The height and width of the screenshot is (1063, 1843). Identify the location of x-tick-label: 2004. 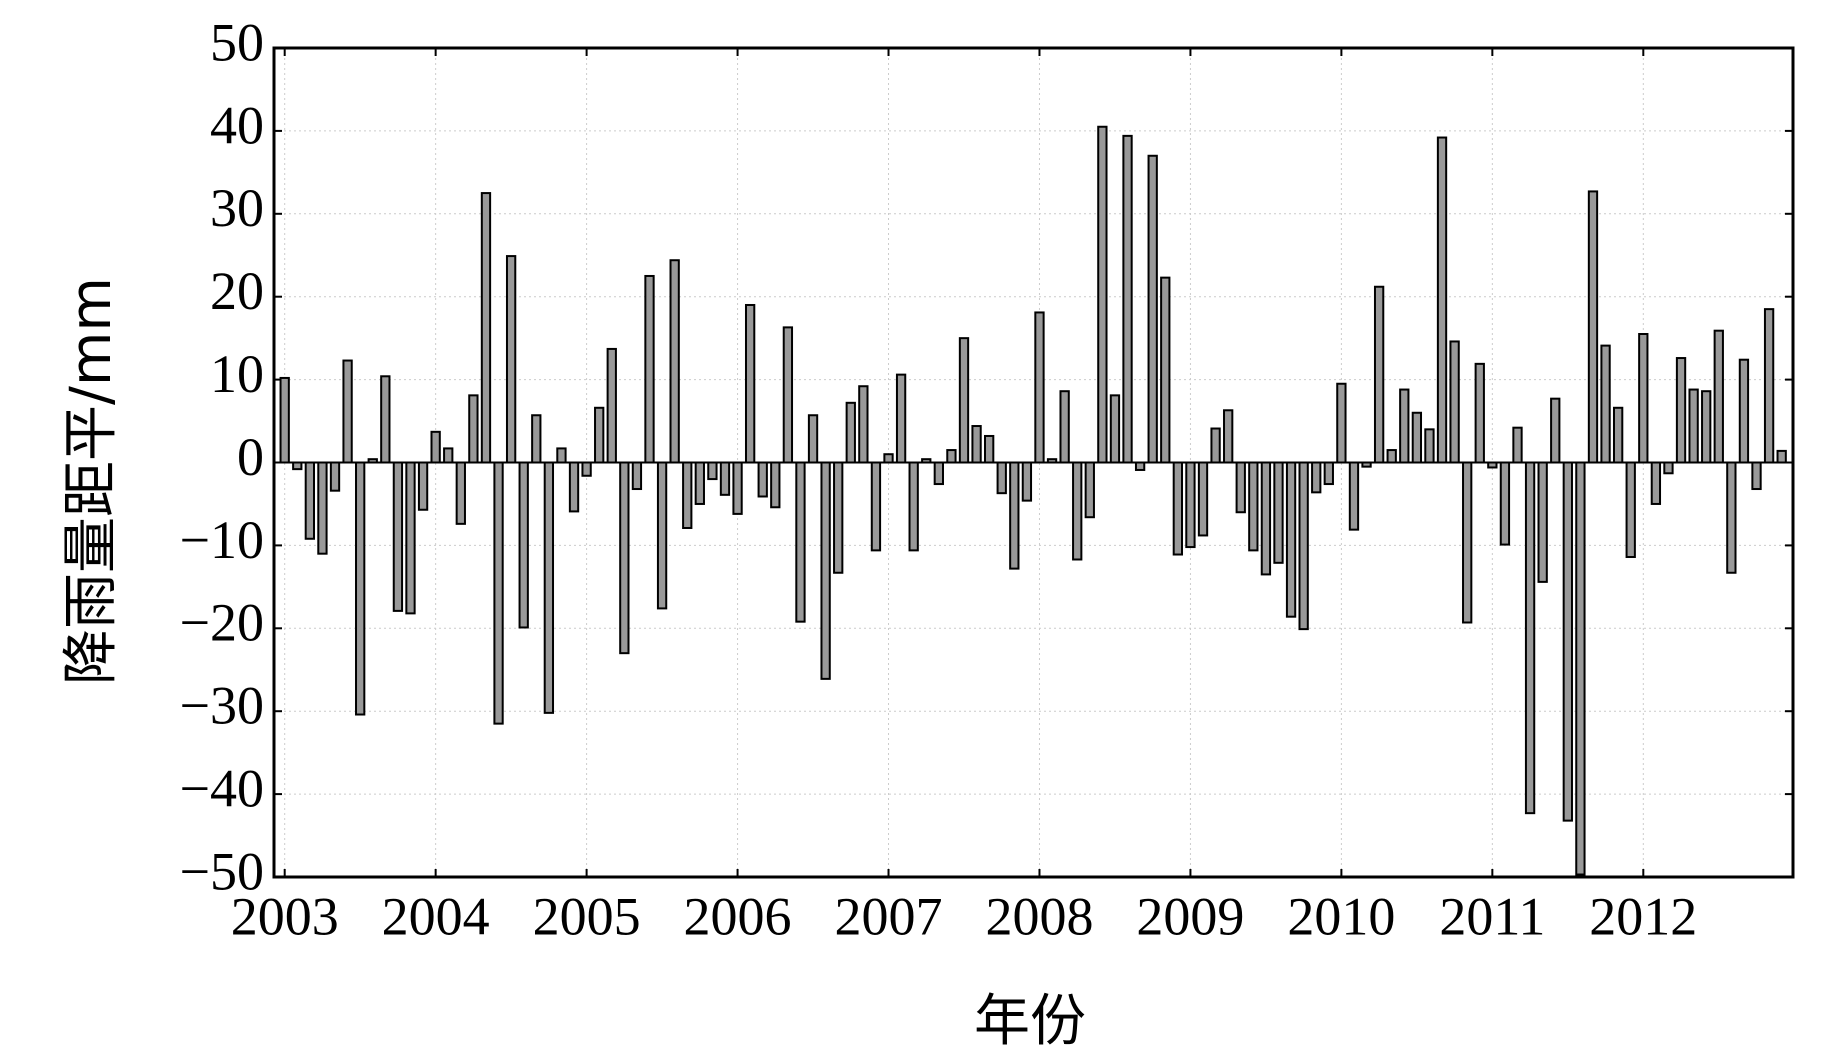
(436, 916).